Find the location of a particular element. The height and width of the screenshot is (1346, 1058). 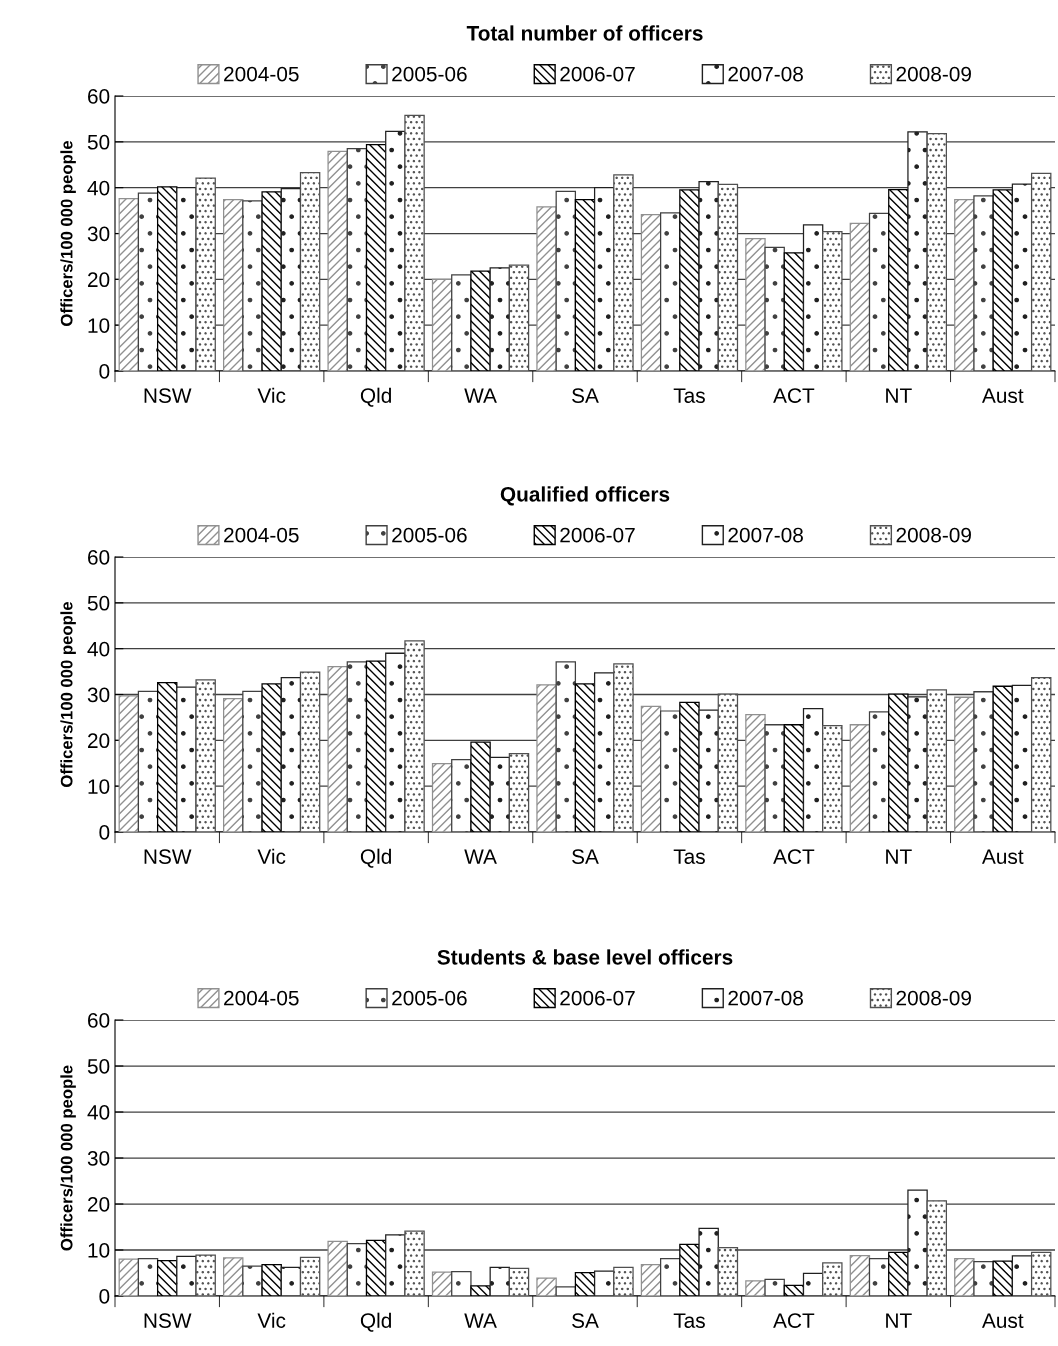

y-tick-label: 0 is located at coordinates (104, 832).